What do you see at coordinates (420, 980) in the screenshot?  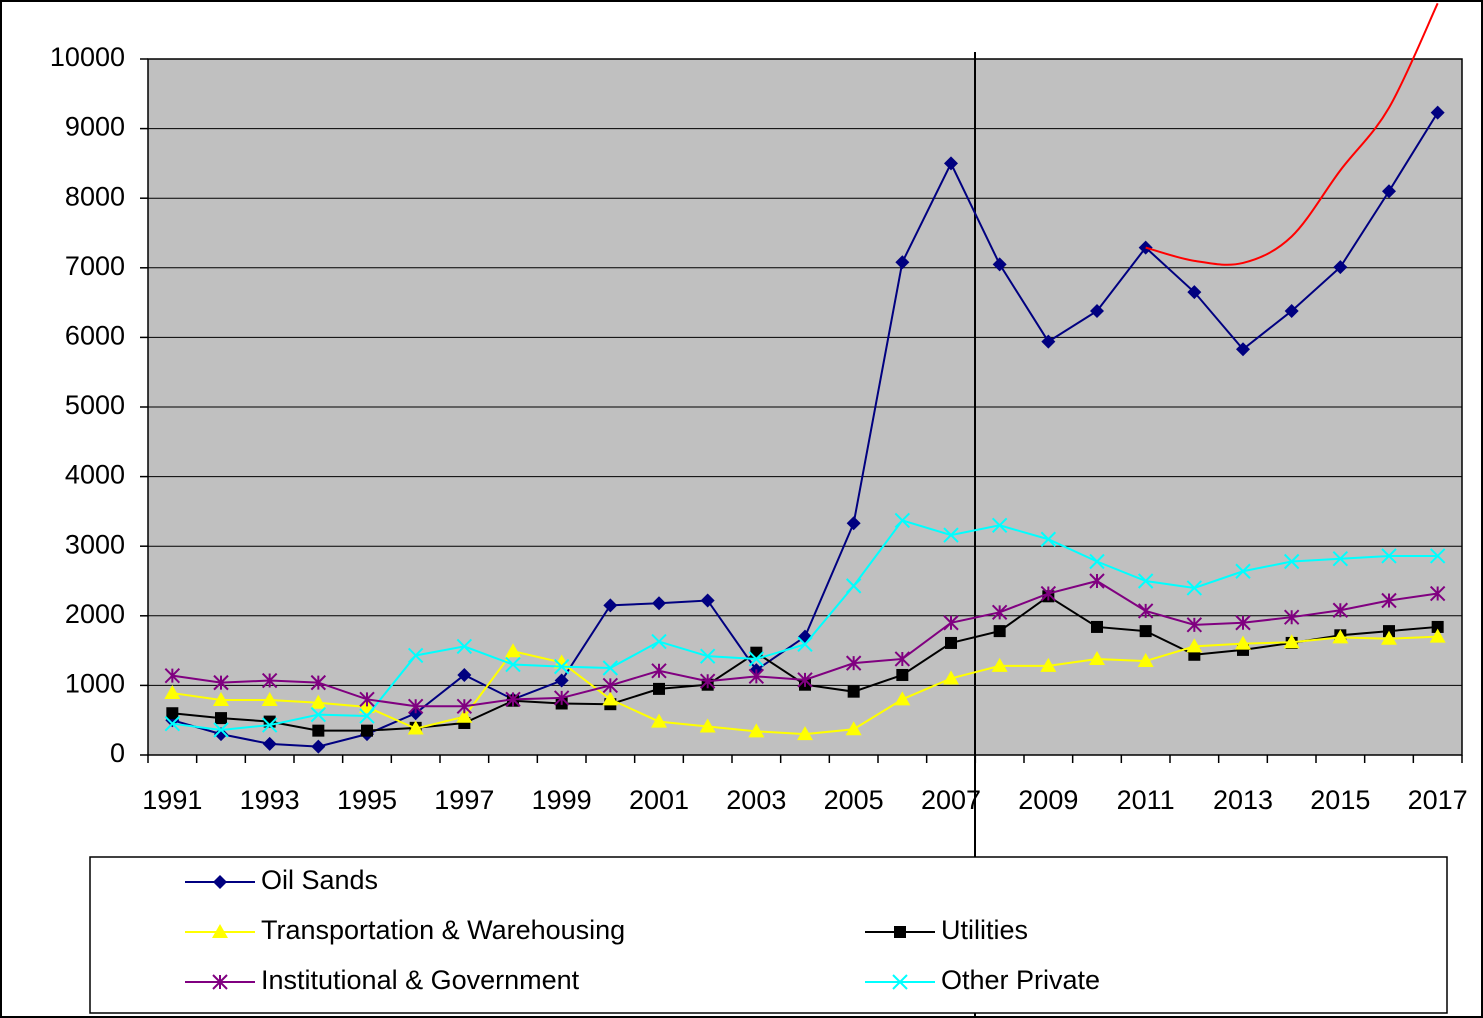 I see `legend-label: Institutional & Government` at bounding box center [420, 980].